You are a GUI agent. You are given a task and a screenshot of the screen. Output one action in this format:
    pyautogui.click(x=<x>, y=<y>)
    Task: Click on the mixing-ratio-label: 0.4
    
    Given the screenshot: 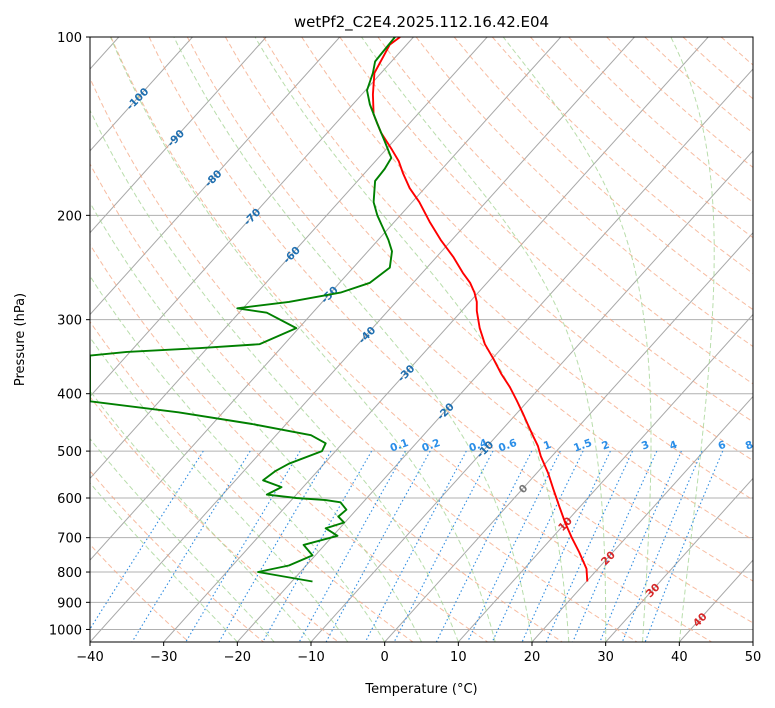 What is the action you would take?
    pyautogui.click(x=478, y=446)
    